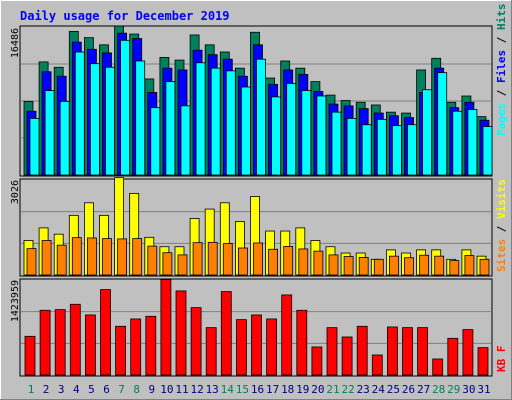 The width and height of the screenshot is (512, 400). I want to click on bar-sites-day-11-body, so click(182, 265).